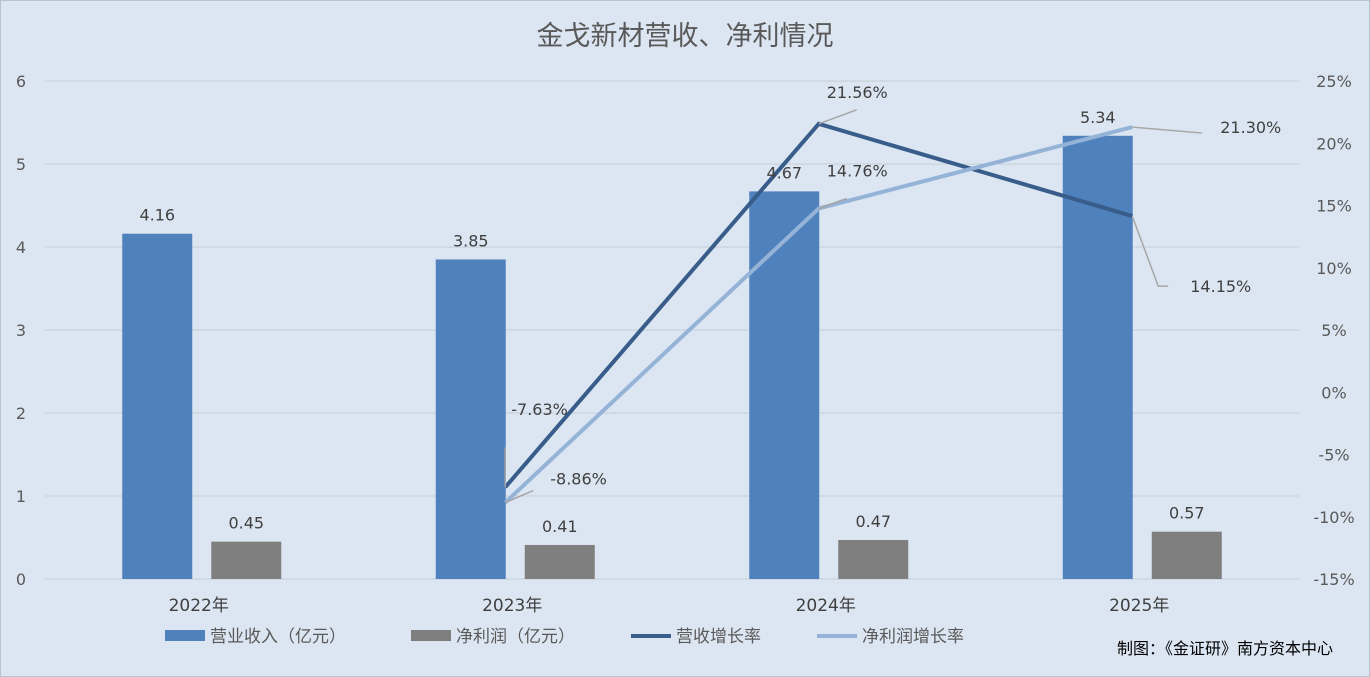 The height and width of the screenshot is (677, 1370). Describe the element at coordinates (1334, 268) in the screenshot. I see `right-axis-tick-label: 10%` at that location.